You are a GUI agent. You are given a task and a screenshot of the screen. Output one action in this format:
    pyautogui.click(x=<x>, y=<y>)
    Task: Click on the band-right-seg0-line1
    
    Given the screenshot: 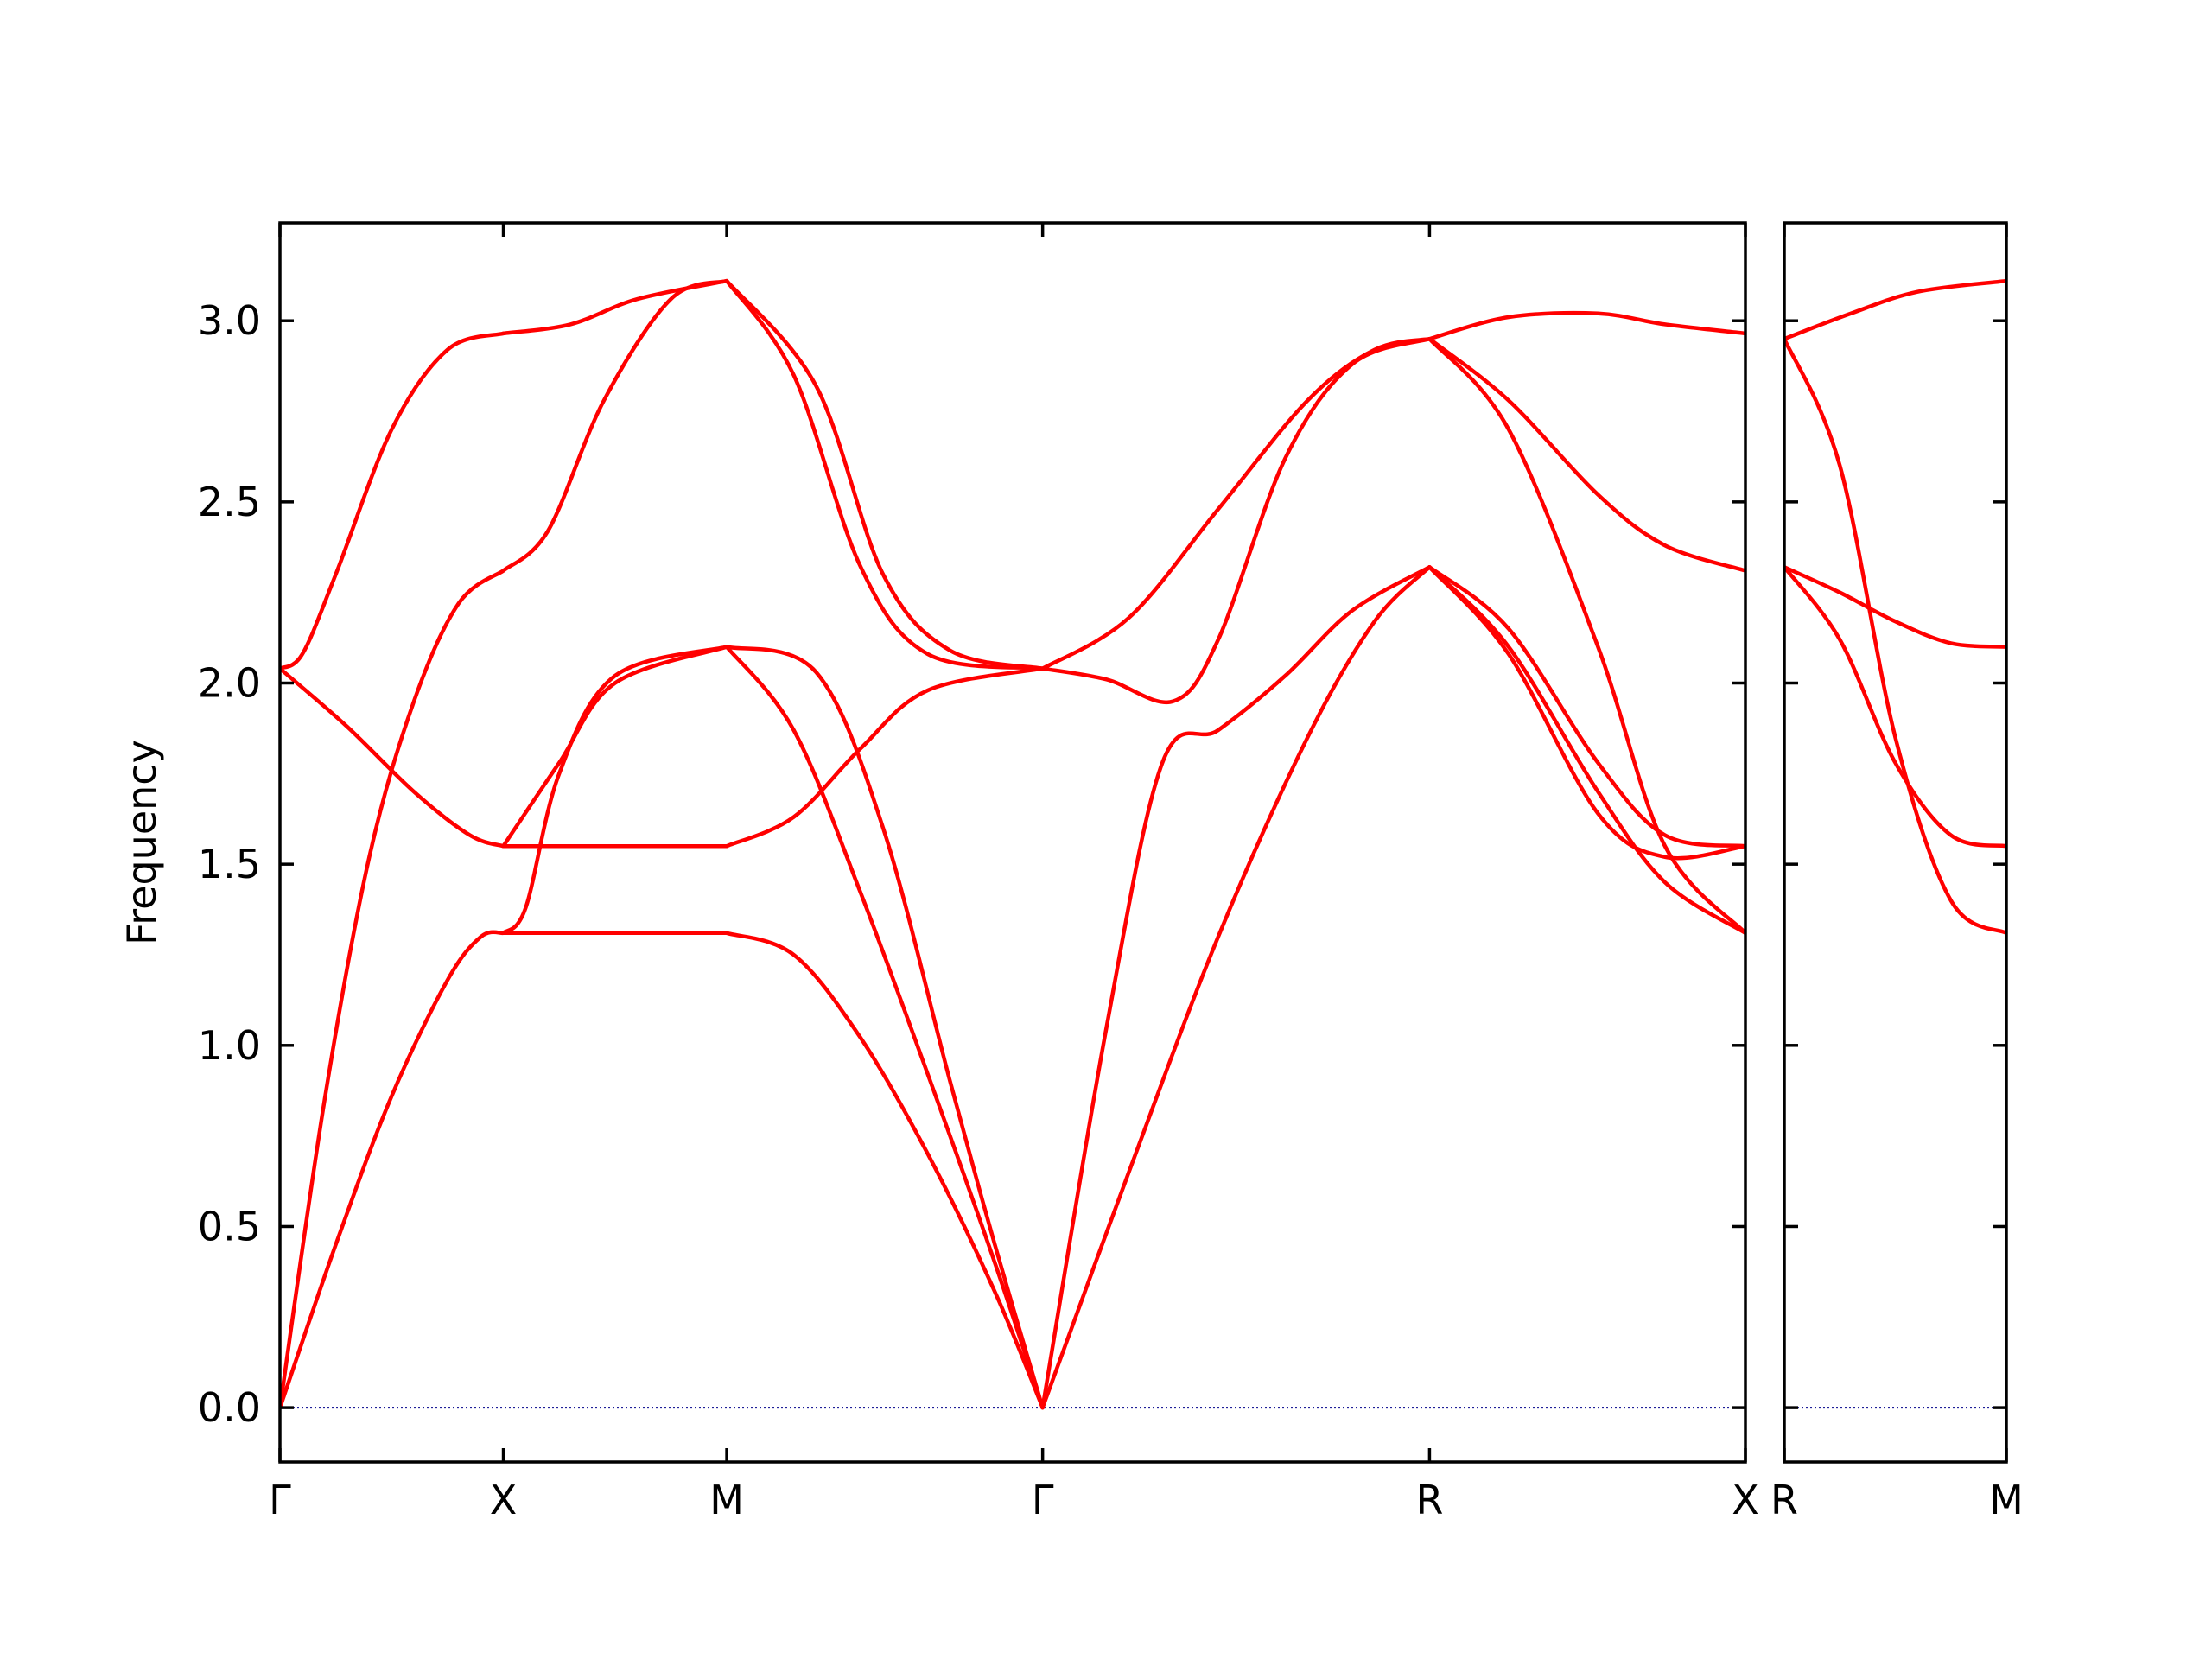 What is the action you would take?
    pyautogui.click(x=1895, y=636)
    